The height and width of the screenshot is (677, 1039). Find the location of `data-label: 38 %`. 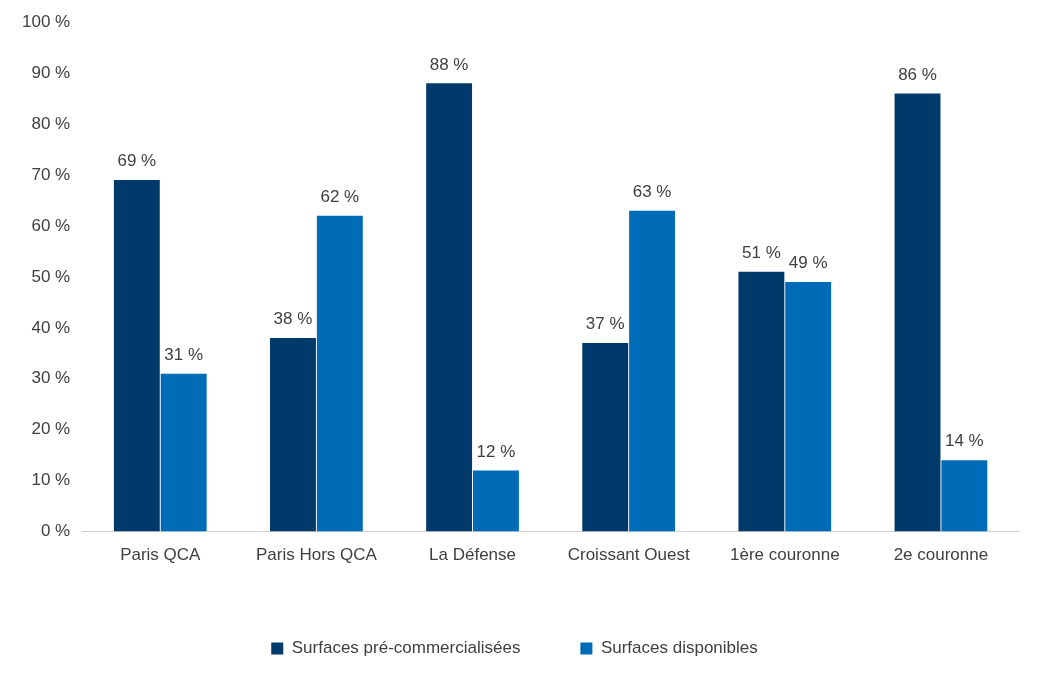

data-label: 38 % is located at coordinates (293, 319).